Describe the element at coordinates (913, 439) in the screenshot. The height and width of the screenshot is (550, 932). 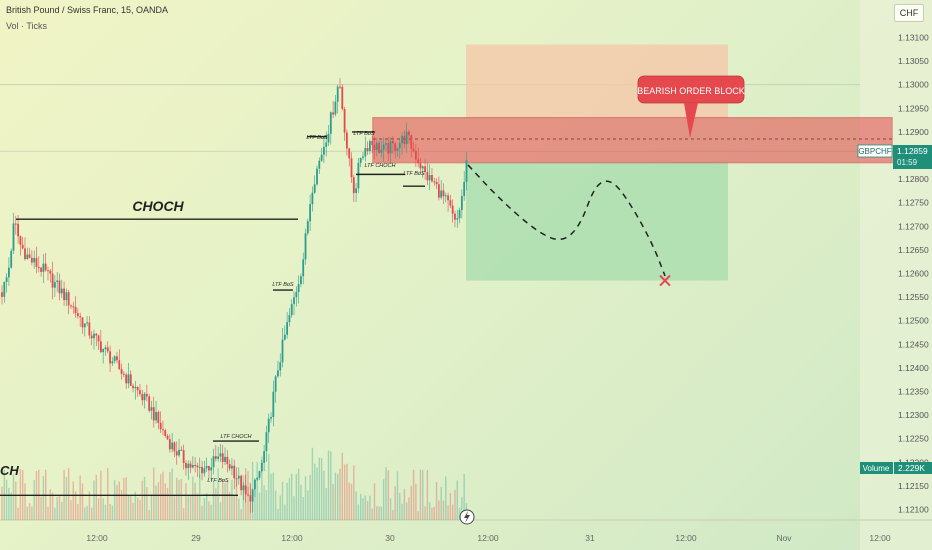
I see `y-tick-label: 1.12250` at that location.